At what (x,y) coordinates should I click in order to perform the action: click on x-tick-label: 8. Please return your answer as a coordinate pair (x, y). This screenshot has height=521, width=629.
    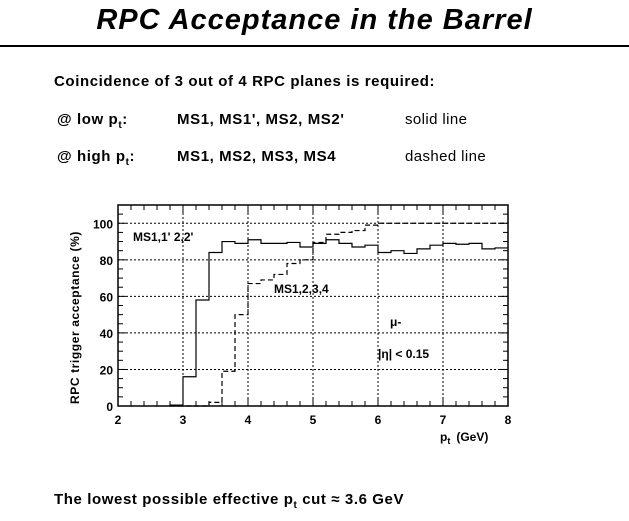
    Looking at the image, I should click on (508, 420).